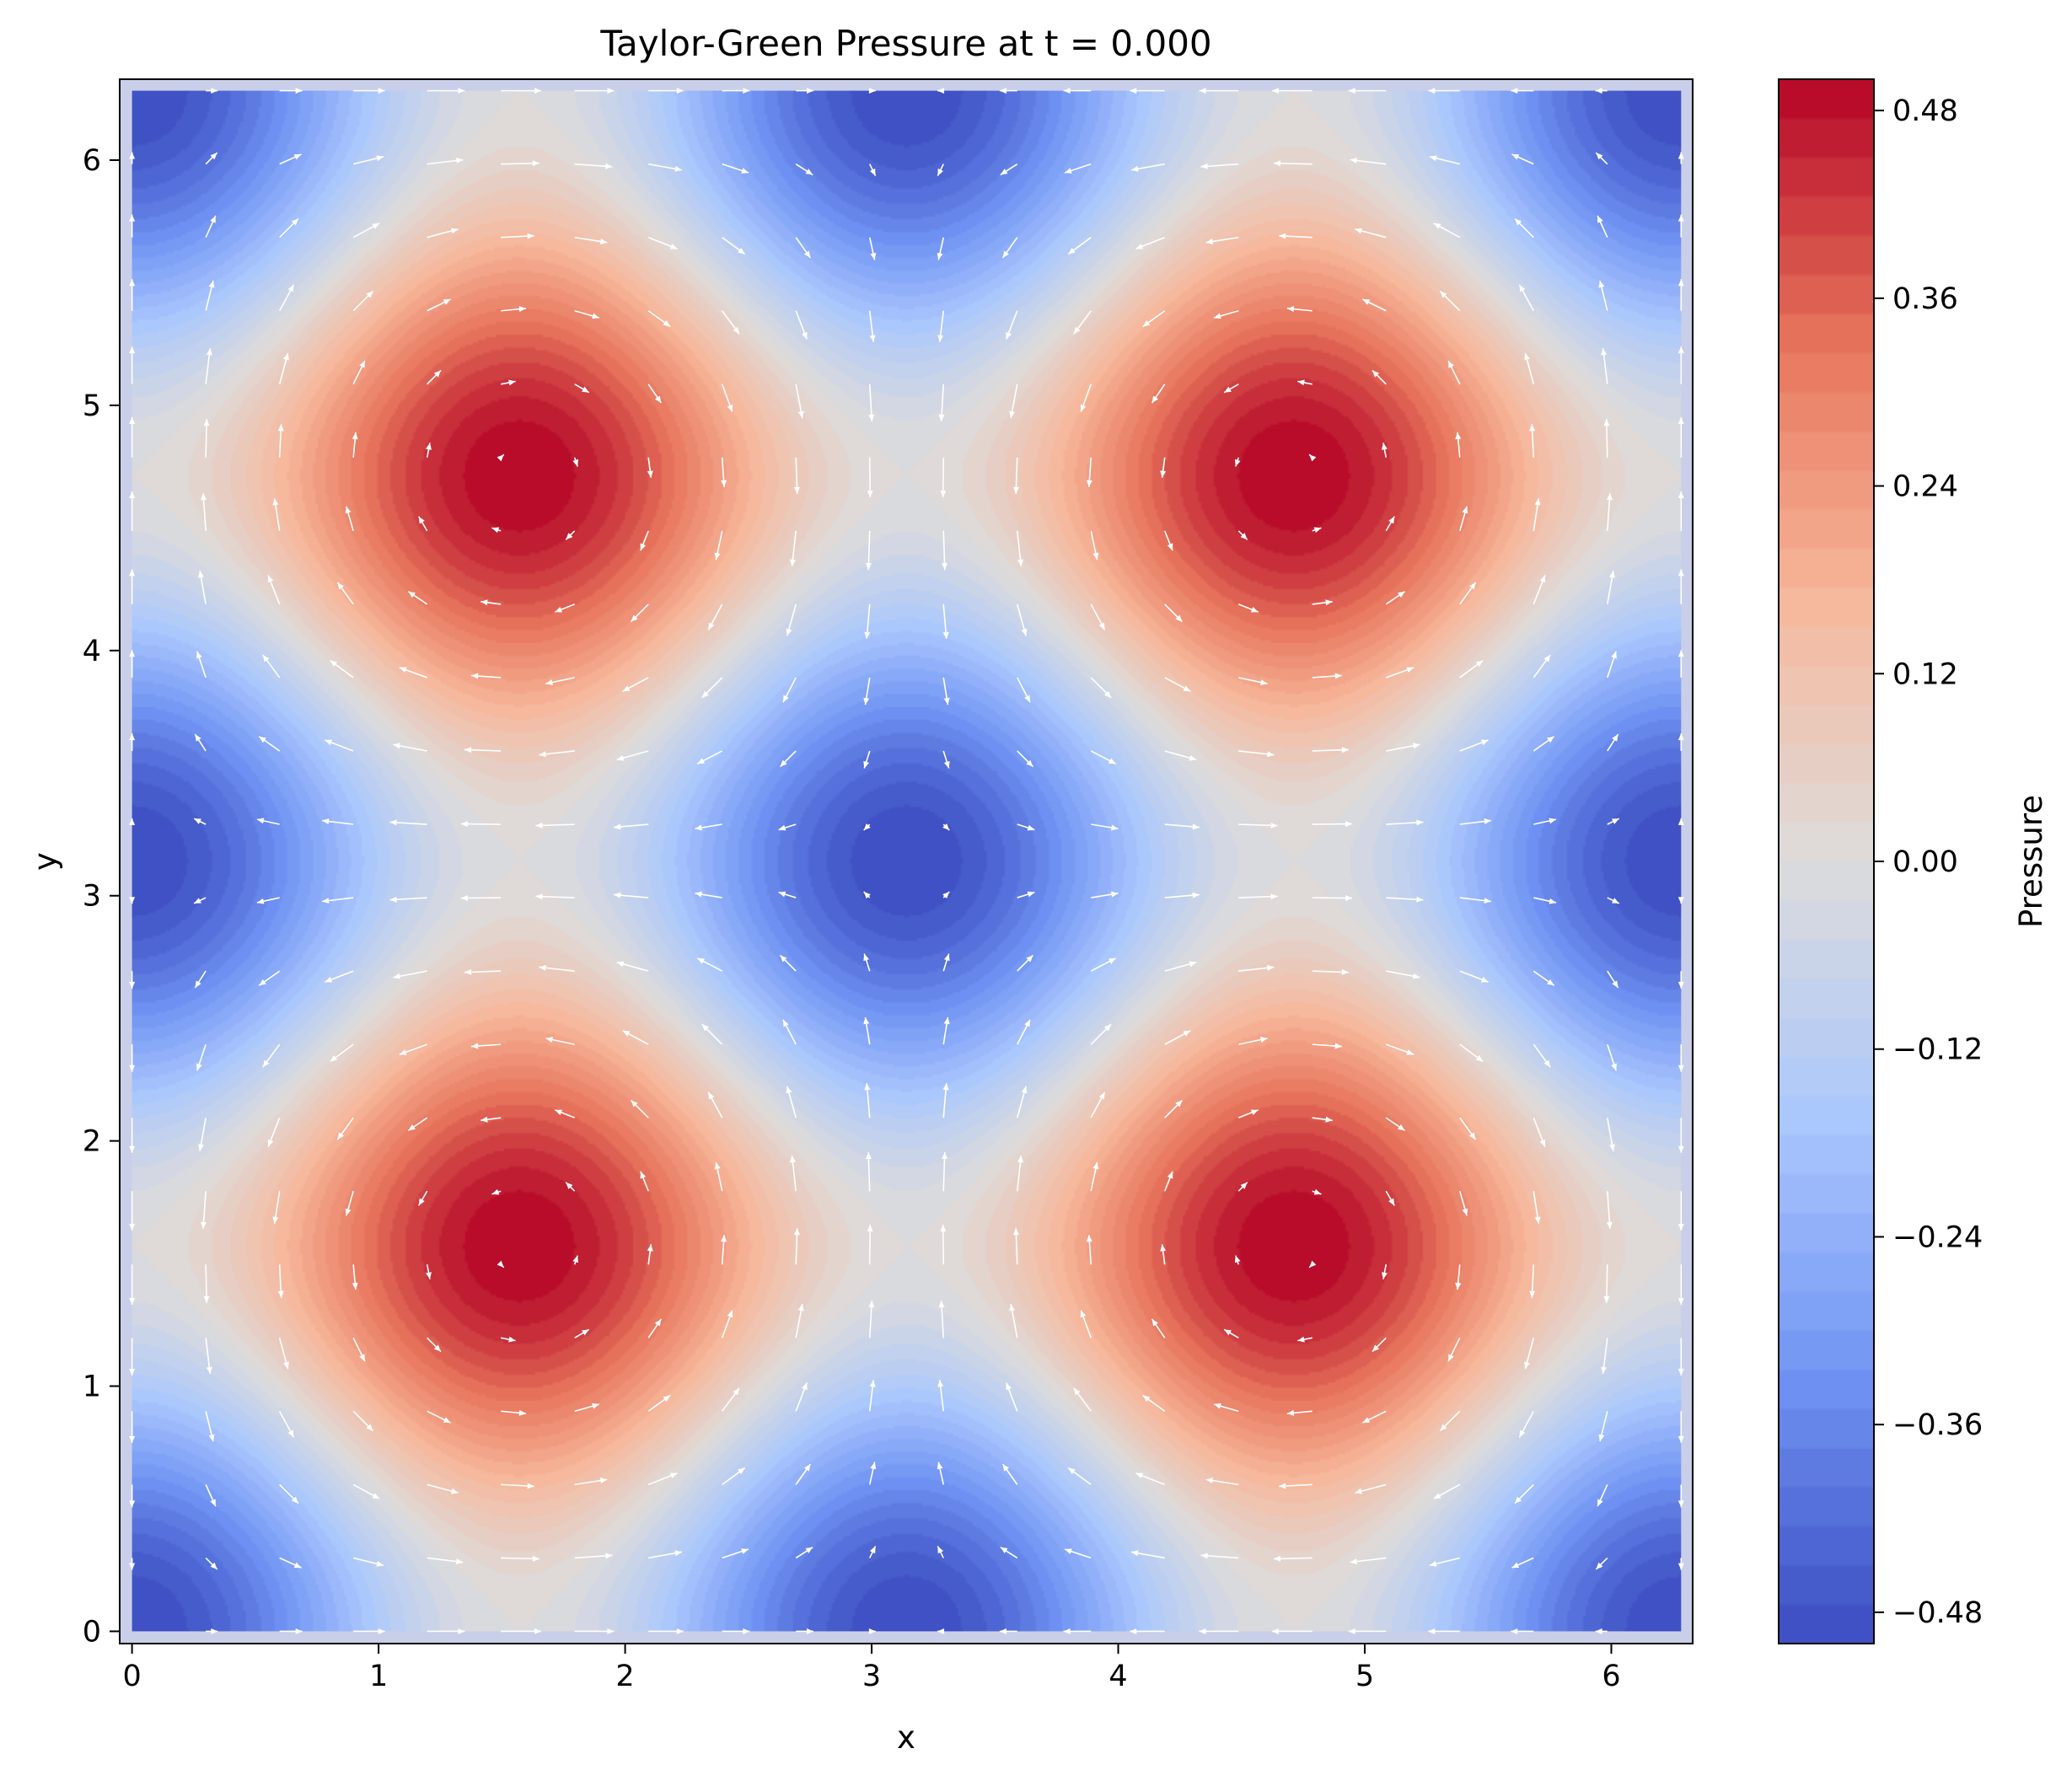  What do you see at coordinates (92, 1387) in the screenshot?
I see `y-tick-label: 1` at bounding box center [92, 1387].